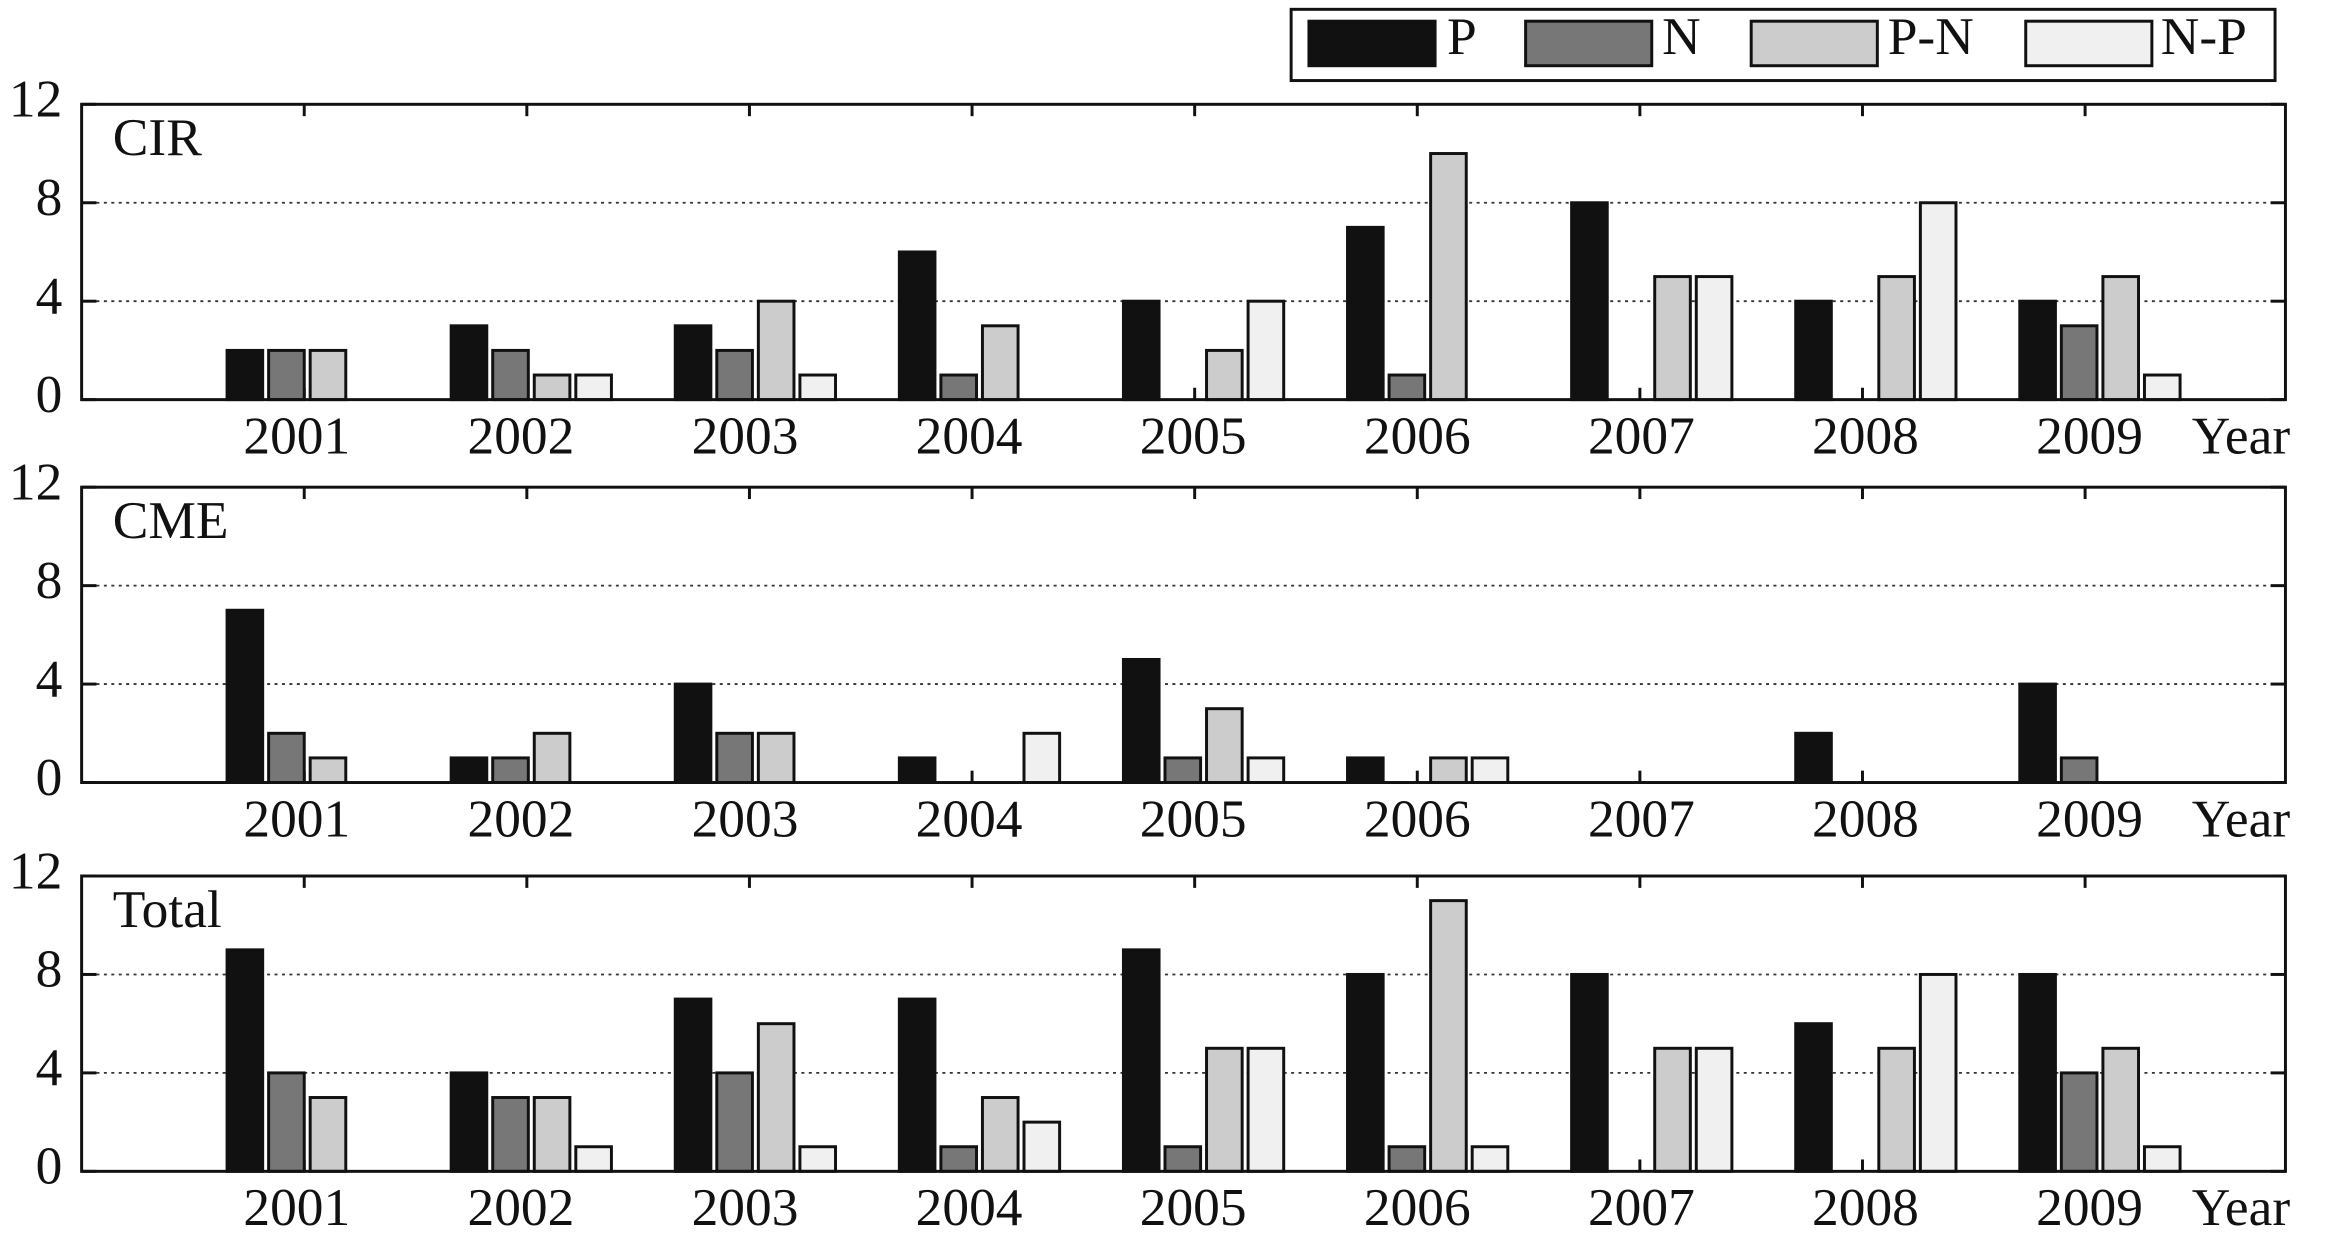 The image size is (2327, 1243). I want to click on legend-label: P, so click(1462, 36).